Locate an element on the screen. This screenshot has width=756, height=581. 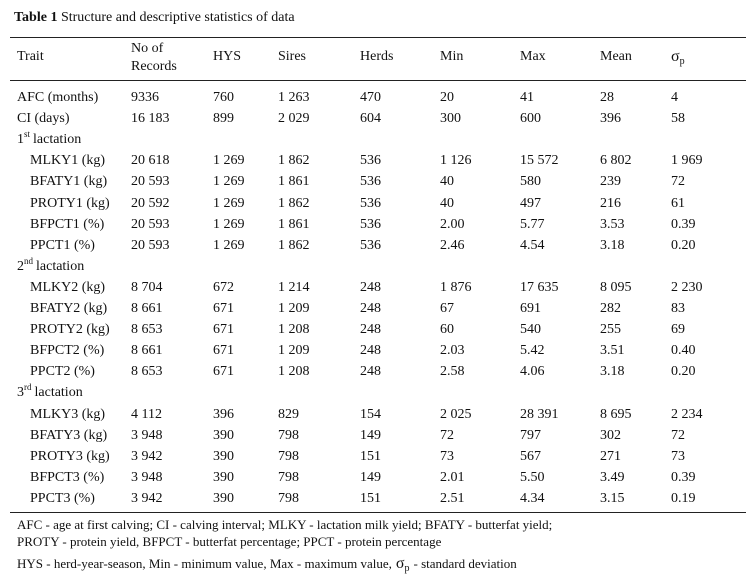
value-cell: 2.00 is located at coordinates (452, 224).